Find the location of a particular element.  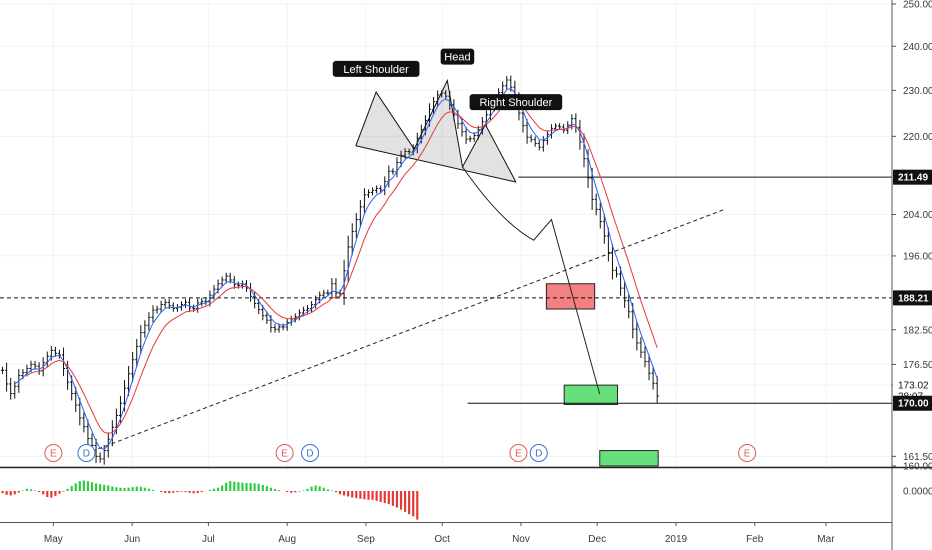

x-tick-label: Aug is located at coordinates (287, 539).